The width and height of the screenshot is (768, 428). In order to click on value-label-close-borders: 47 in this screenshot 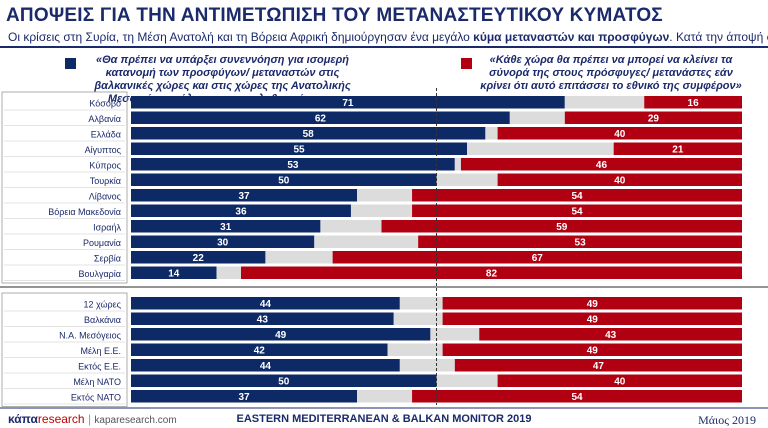, I will do `click(599, 366)`.